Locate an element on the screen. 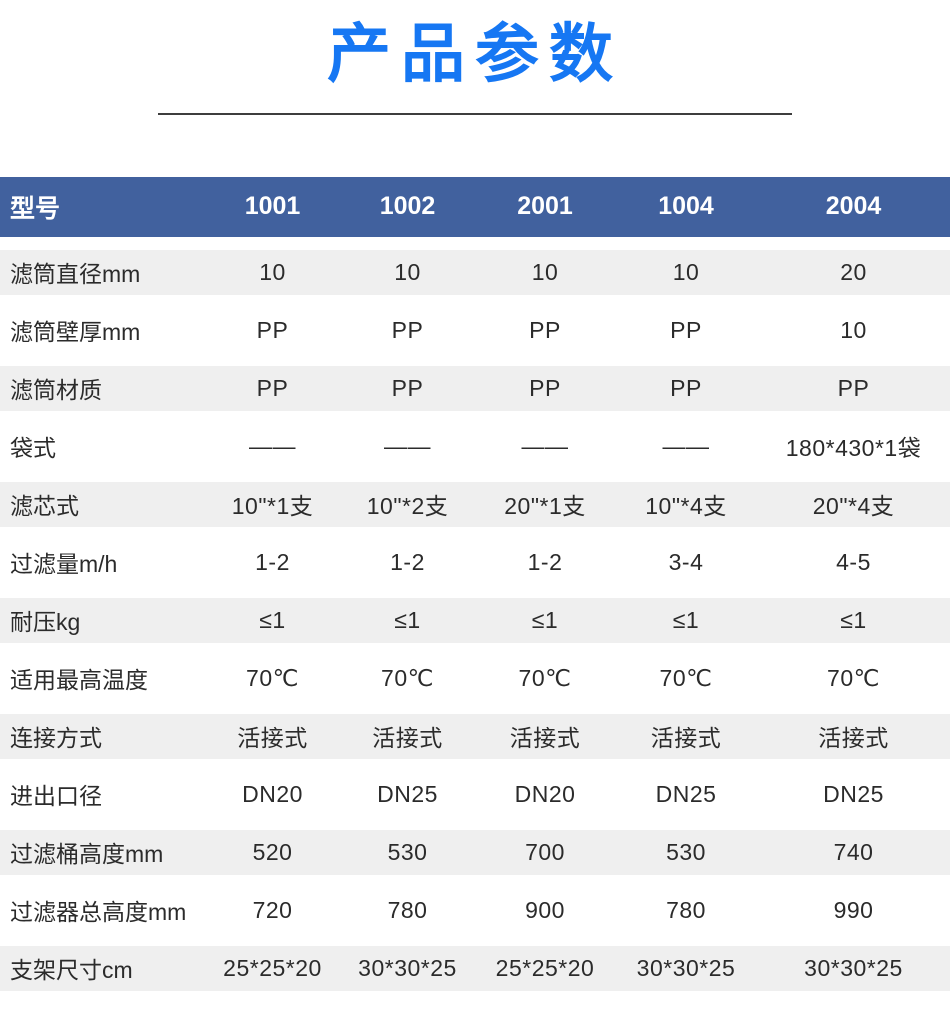 Image resolution: width=950 pixels, height=1015 pixels. row-label: 过滤器总高度mm is located at coordinates (98, 912).